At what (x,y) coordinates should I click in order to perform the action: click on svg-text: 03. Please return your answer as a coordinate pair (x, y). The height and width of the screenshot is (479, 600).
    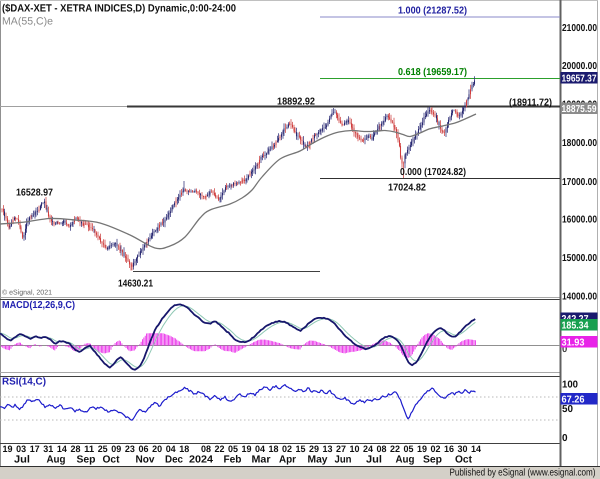
    Looking at the image, I should click on (21, 449).